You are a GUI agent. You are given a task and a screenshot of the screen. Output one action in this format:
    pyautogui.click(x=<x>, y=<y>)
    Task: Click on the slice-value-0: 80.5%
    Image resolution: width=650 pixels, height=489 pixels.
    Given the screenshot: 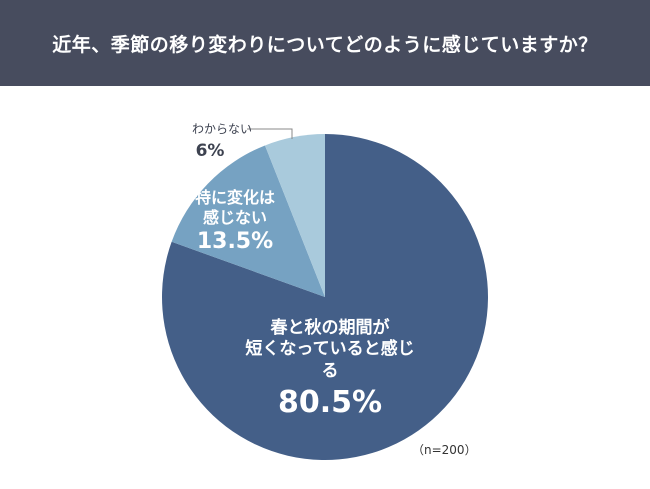 What is the action you would take?
    pyautogui.click(x=330, y=402)
    